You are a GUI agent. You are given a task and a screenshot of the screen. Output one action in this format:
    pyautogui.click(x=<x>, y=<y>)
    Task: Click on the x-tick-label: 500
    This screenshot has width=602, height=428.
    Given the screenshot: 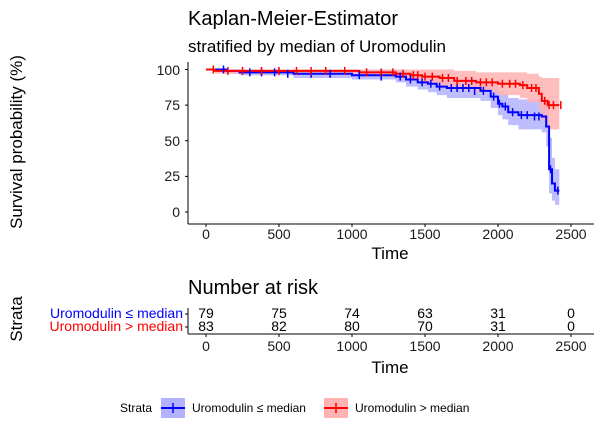 What is the action you would take?
    pyautogui.click(x=279, y=234)
    